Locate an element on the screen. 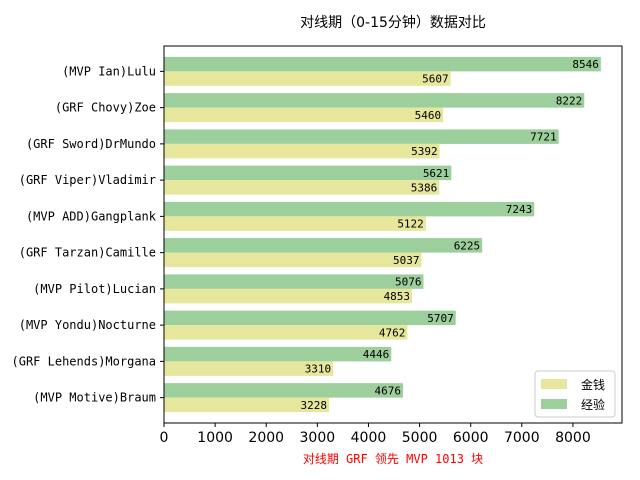  data-label-gold: 5037 is located at coordinates (406, 260).